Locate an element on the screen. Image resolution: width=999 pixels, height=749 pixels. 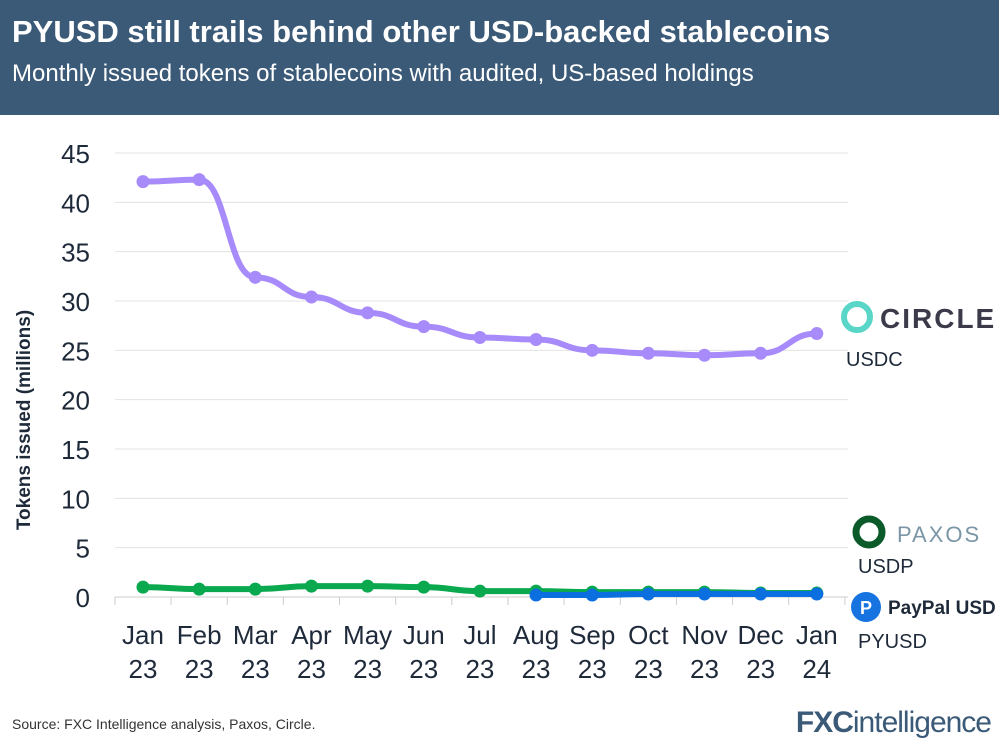
x-tick-label: Mar is located at coordinates (255, 635).